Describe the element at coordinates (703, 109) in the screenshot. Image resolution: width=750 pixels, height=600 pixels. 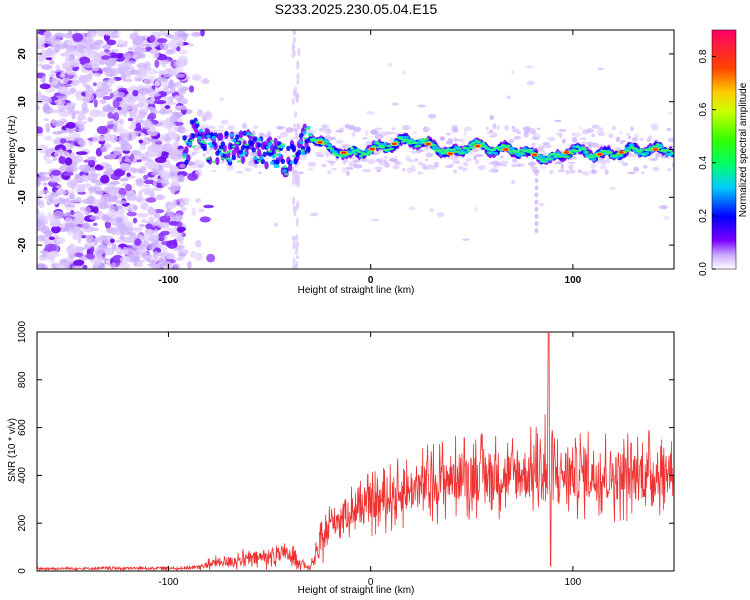
I see `colorbar-tick-label: 0.6` at that location.